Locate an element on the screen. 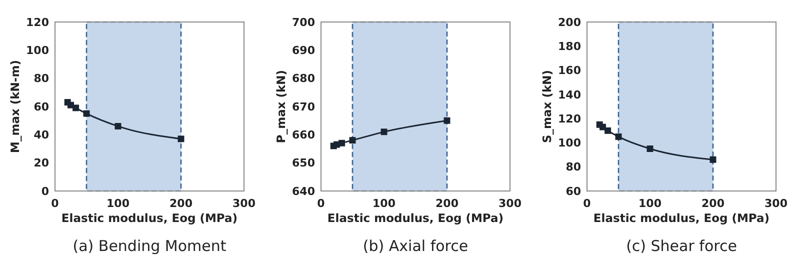 This screenshot has height=264, width=800. y-tick-label: 160 is located at coordinates (570, 71).